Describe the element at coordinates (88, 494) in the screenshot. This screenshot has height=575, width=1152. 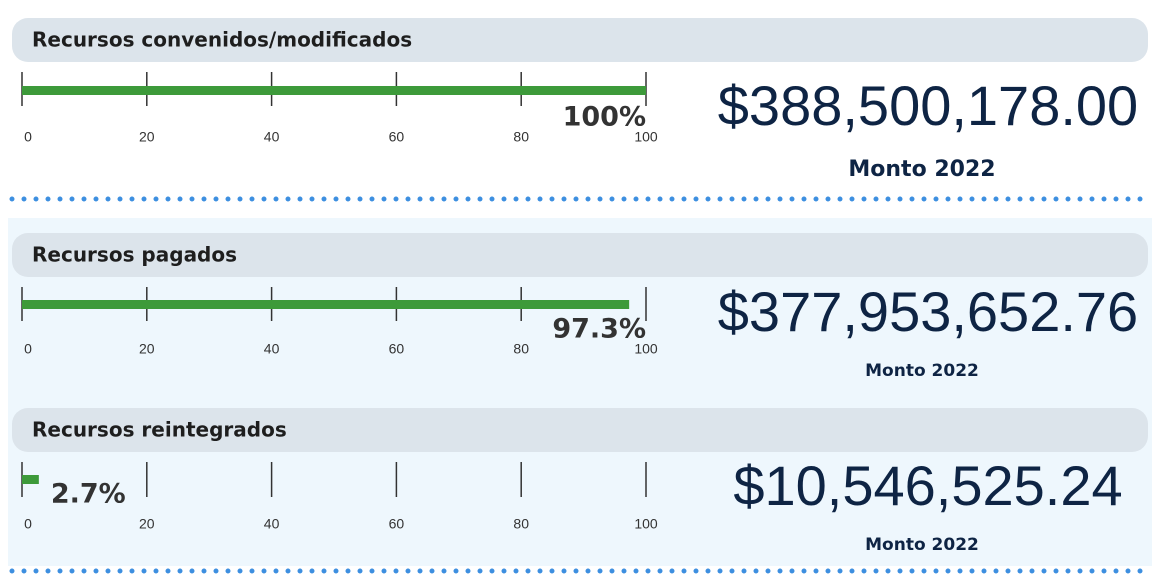
I see `percent-label: 2.7%` at that location.